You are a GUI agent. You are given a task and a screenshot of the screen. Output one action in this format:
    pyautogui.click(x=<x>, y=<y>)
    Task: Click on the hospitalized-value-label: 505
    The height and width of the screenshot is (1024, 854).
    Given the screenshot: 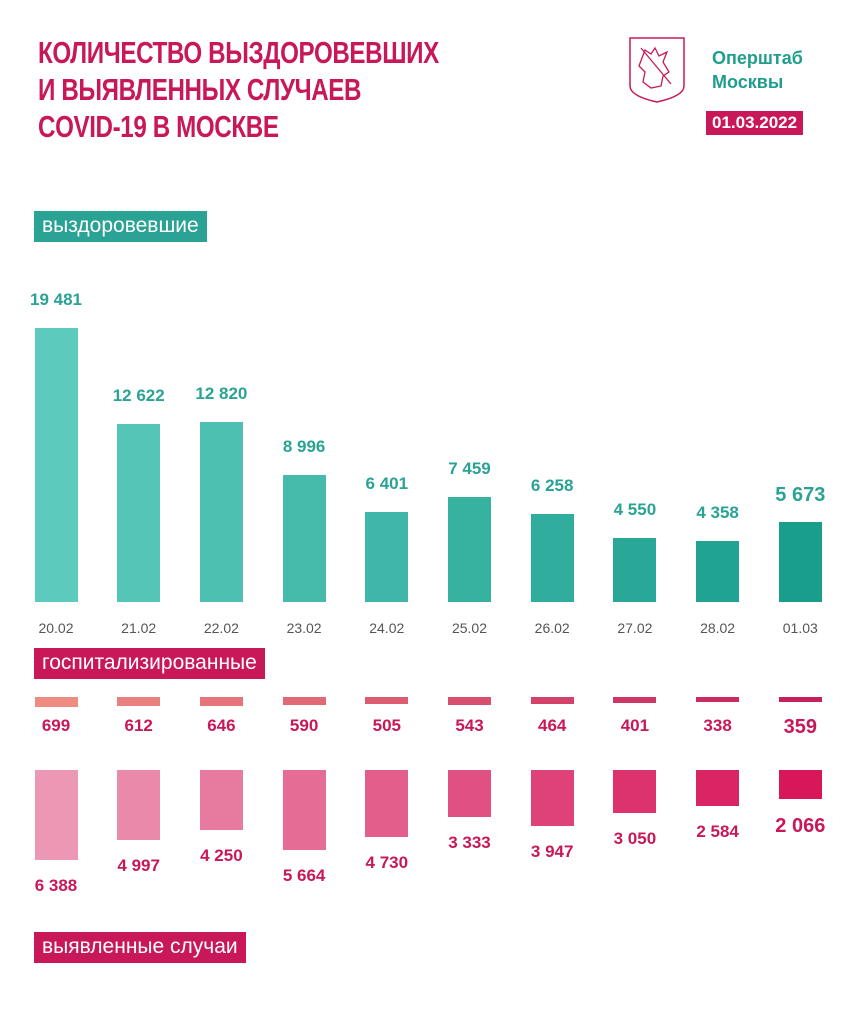 What is the action you would take?
    pyautogui.click(x=386, y=725)
    